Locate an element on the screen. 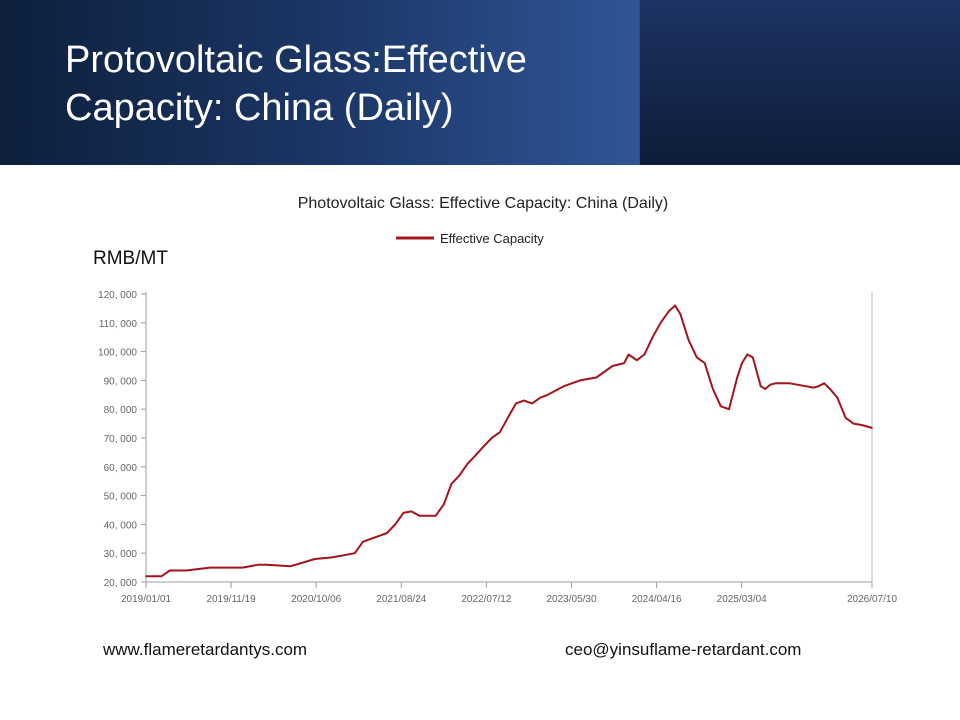 This screenshot has height=720, width=960. y-tick-label: 40, 000 is located at coordinates (121, 525).